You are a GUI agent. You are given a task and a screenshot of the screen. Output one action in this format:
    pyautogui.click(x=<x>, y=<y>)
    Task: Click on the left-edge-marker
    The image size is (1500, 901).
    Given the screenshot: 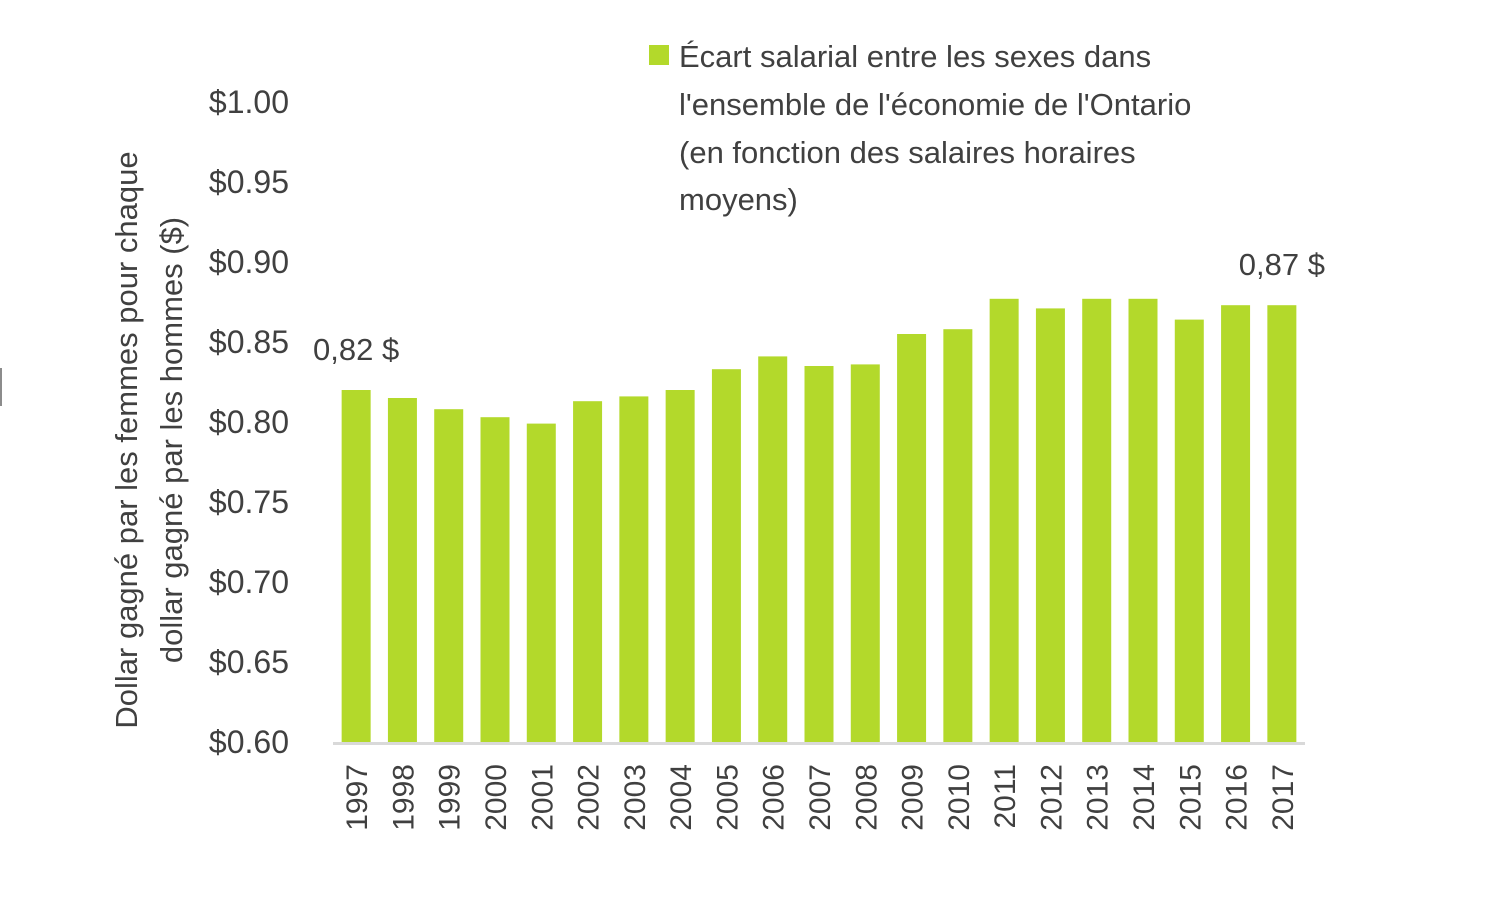 What is the action you would take?
    pyautogui.click(x=1, y=387)
    